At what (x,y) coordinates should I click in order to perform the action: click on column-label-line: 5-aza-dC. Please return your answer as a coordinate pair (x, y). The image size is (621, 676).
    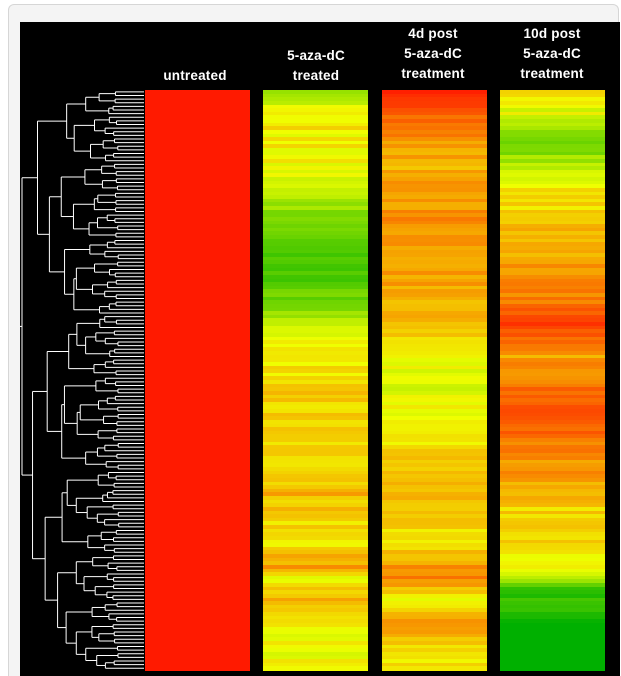
    Looking at the image, I should click on (552, 53).